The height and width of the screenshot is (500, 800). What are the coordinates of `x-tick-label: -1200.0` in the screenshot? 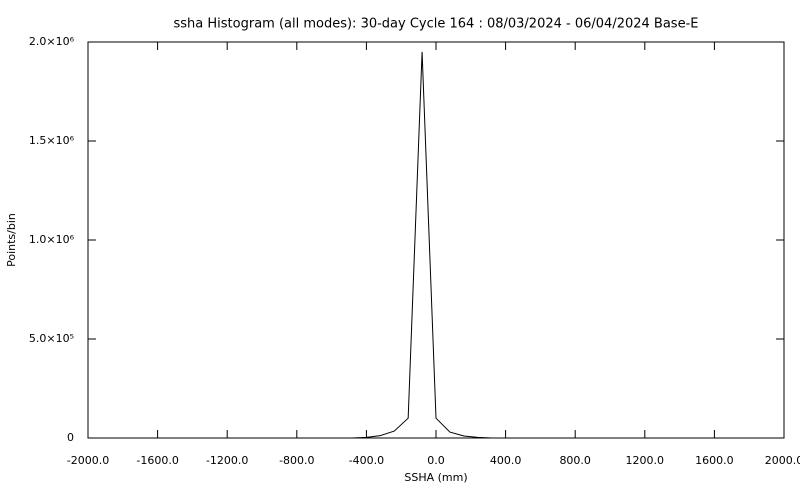 It's located at (227, 460).